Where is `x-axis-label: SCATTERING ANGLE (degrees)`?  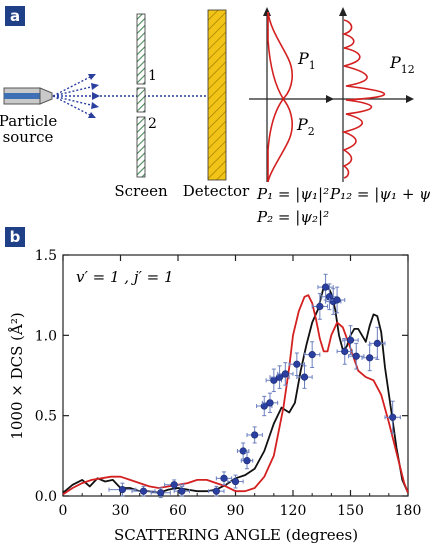 x-axis-label: SCATTERING ANGLE (degrees) is located at coordinates (236, 535).